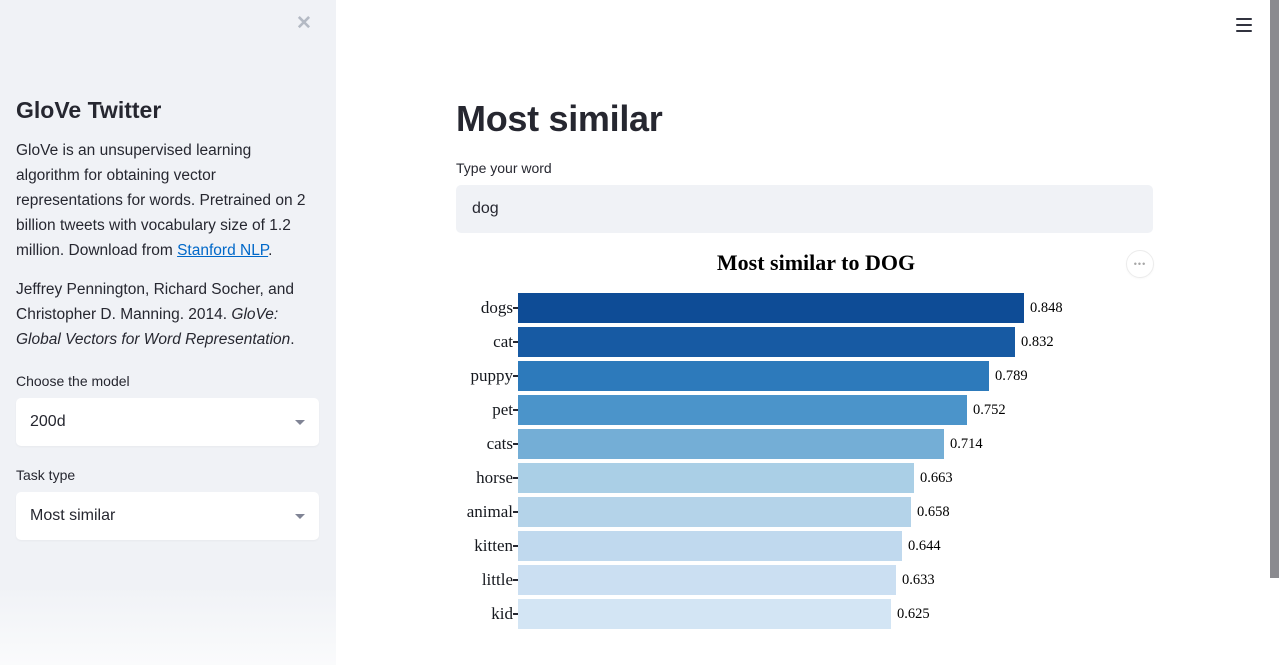 The image size is (1279, 665). What do you see at coordinates (493, 545) in the screenshot?
I see `bar-category-label: kitten` at bounding box center [493, 545].